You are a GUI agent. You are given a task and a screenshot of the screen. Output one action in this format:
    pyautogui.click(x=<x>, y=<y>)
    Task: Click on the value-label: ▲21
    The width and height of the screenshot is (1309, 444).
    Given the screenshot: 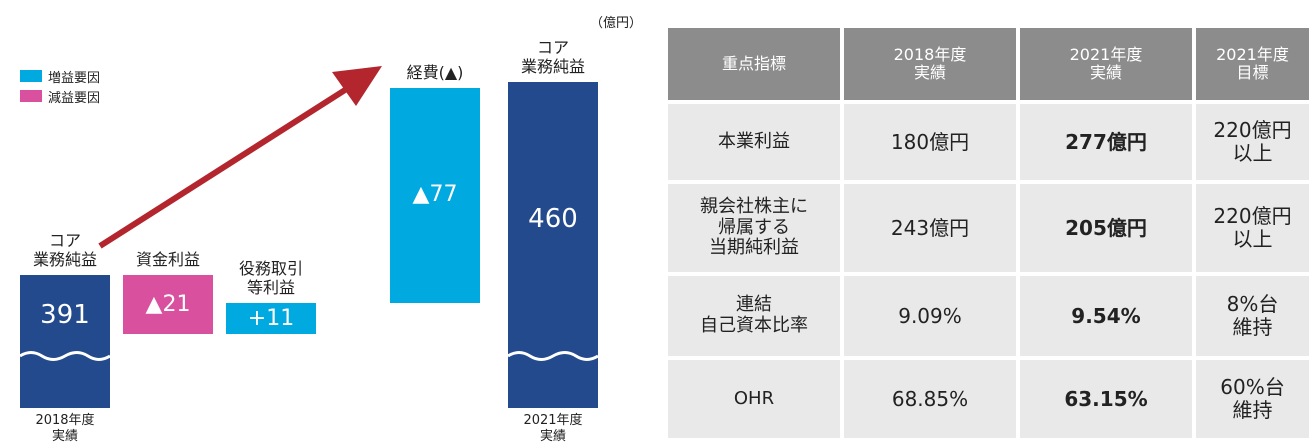 What is the action you would take?
    pyautogui.click(x=168, y=304)
    